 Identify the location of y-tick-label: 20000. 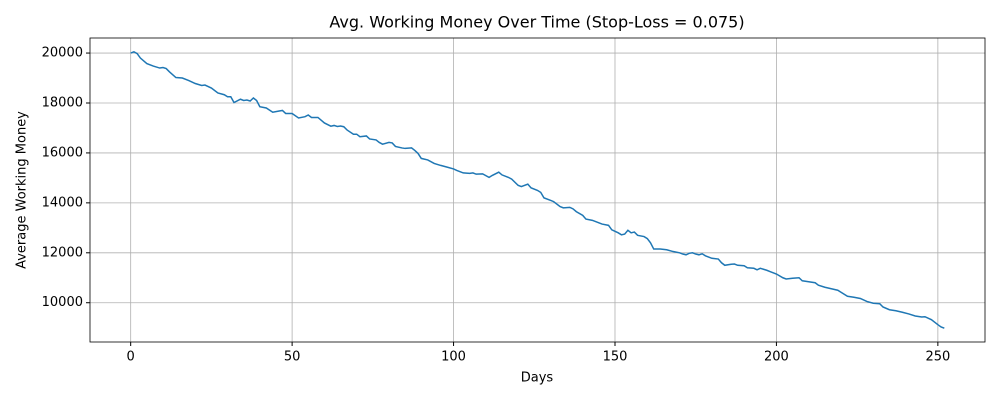
(62, 53).